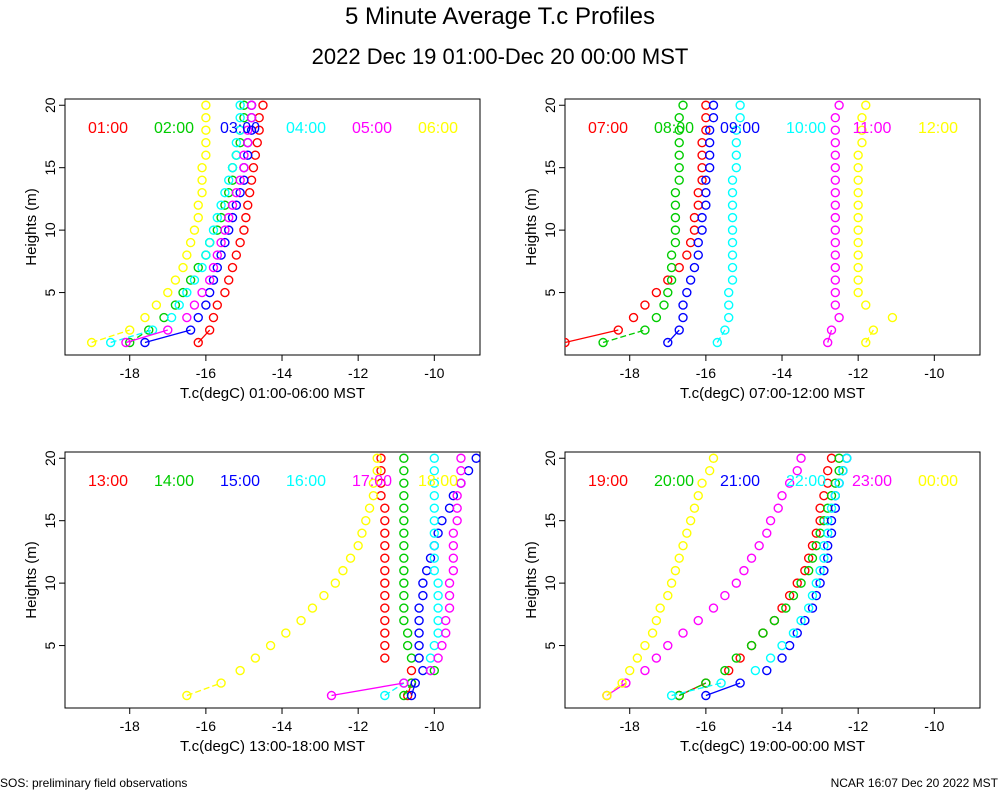 The height and width of the screenshot is (800, 1000). What do you see at coordinates (500, 16) in the screenshot?
I see `chart-title: 5 Minute Average T.c Profiles` at bounding box center [500, 16].